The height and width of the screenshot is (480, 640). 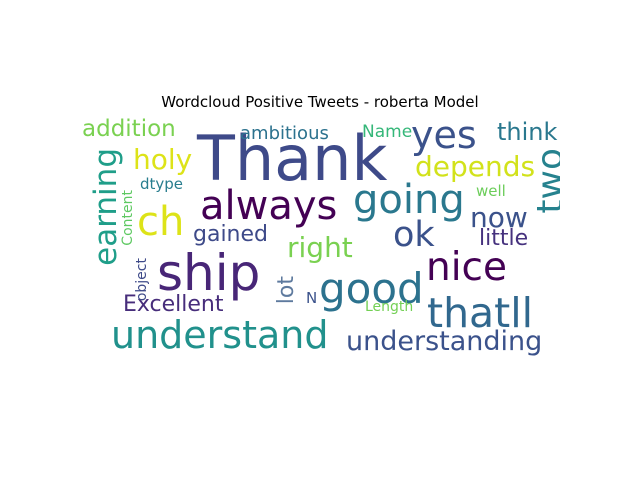 I want to click on word-ch: ch, so click(x=161, y=222).